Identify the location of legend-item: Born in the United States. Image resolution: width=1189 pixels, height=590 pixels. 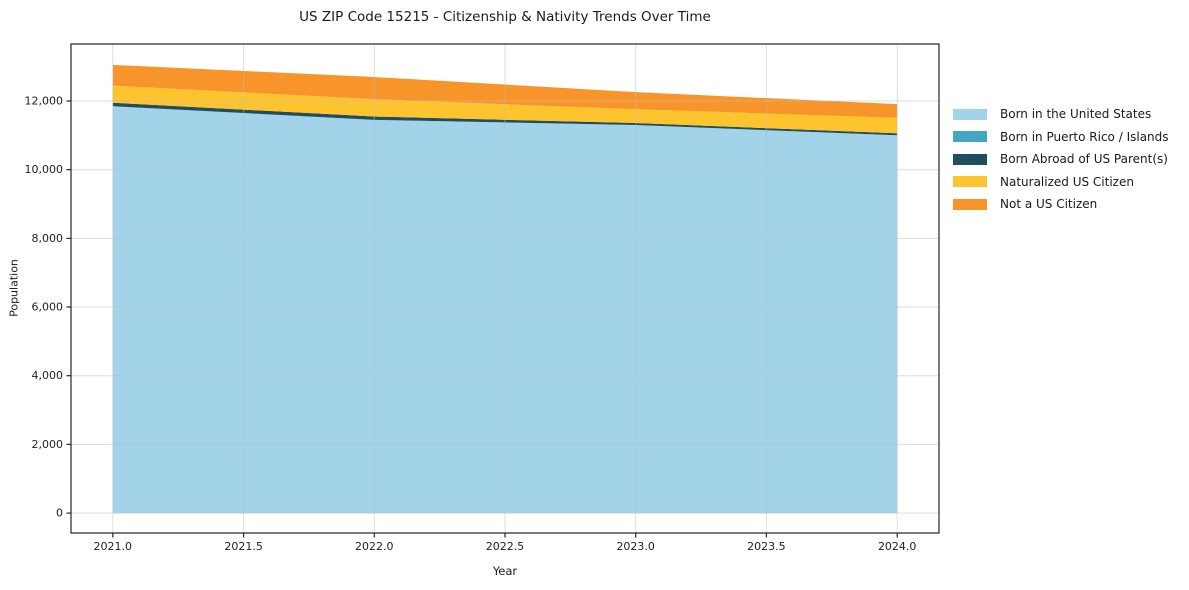
(1061, 114).